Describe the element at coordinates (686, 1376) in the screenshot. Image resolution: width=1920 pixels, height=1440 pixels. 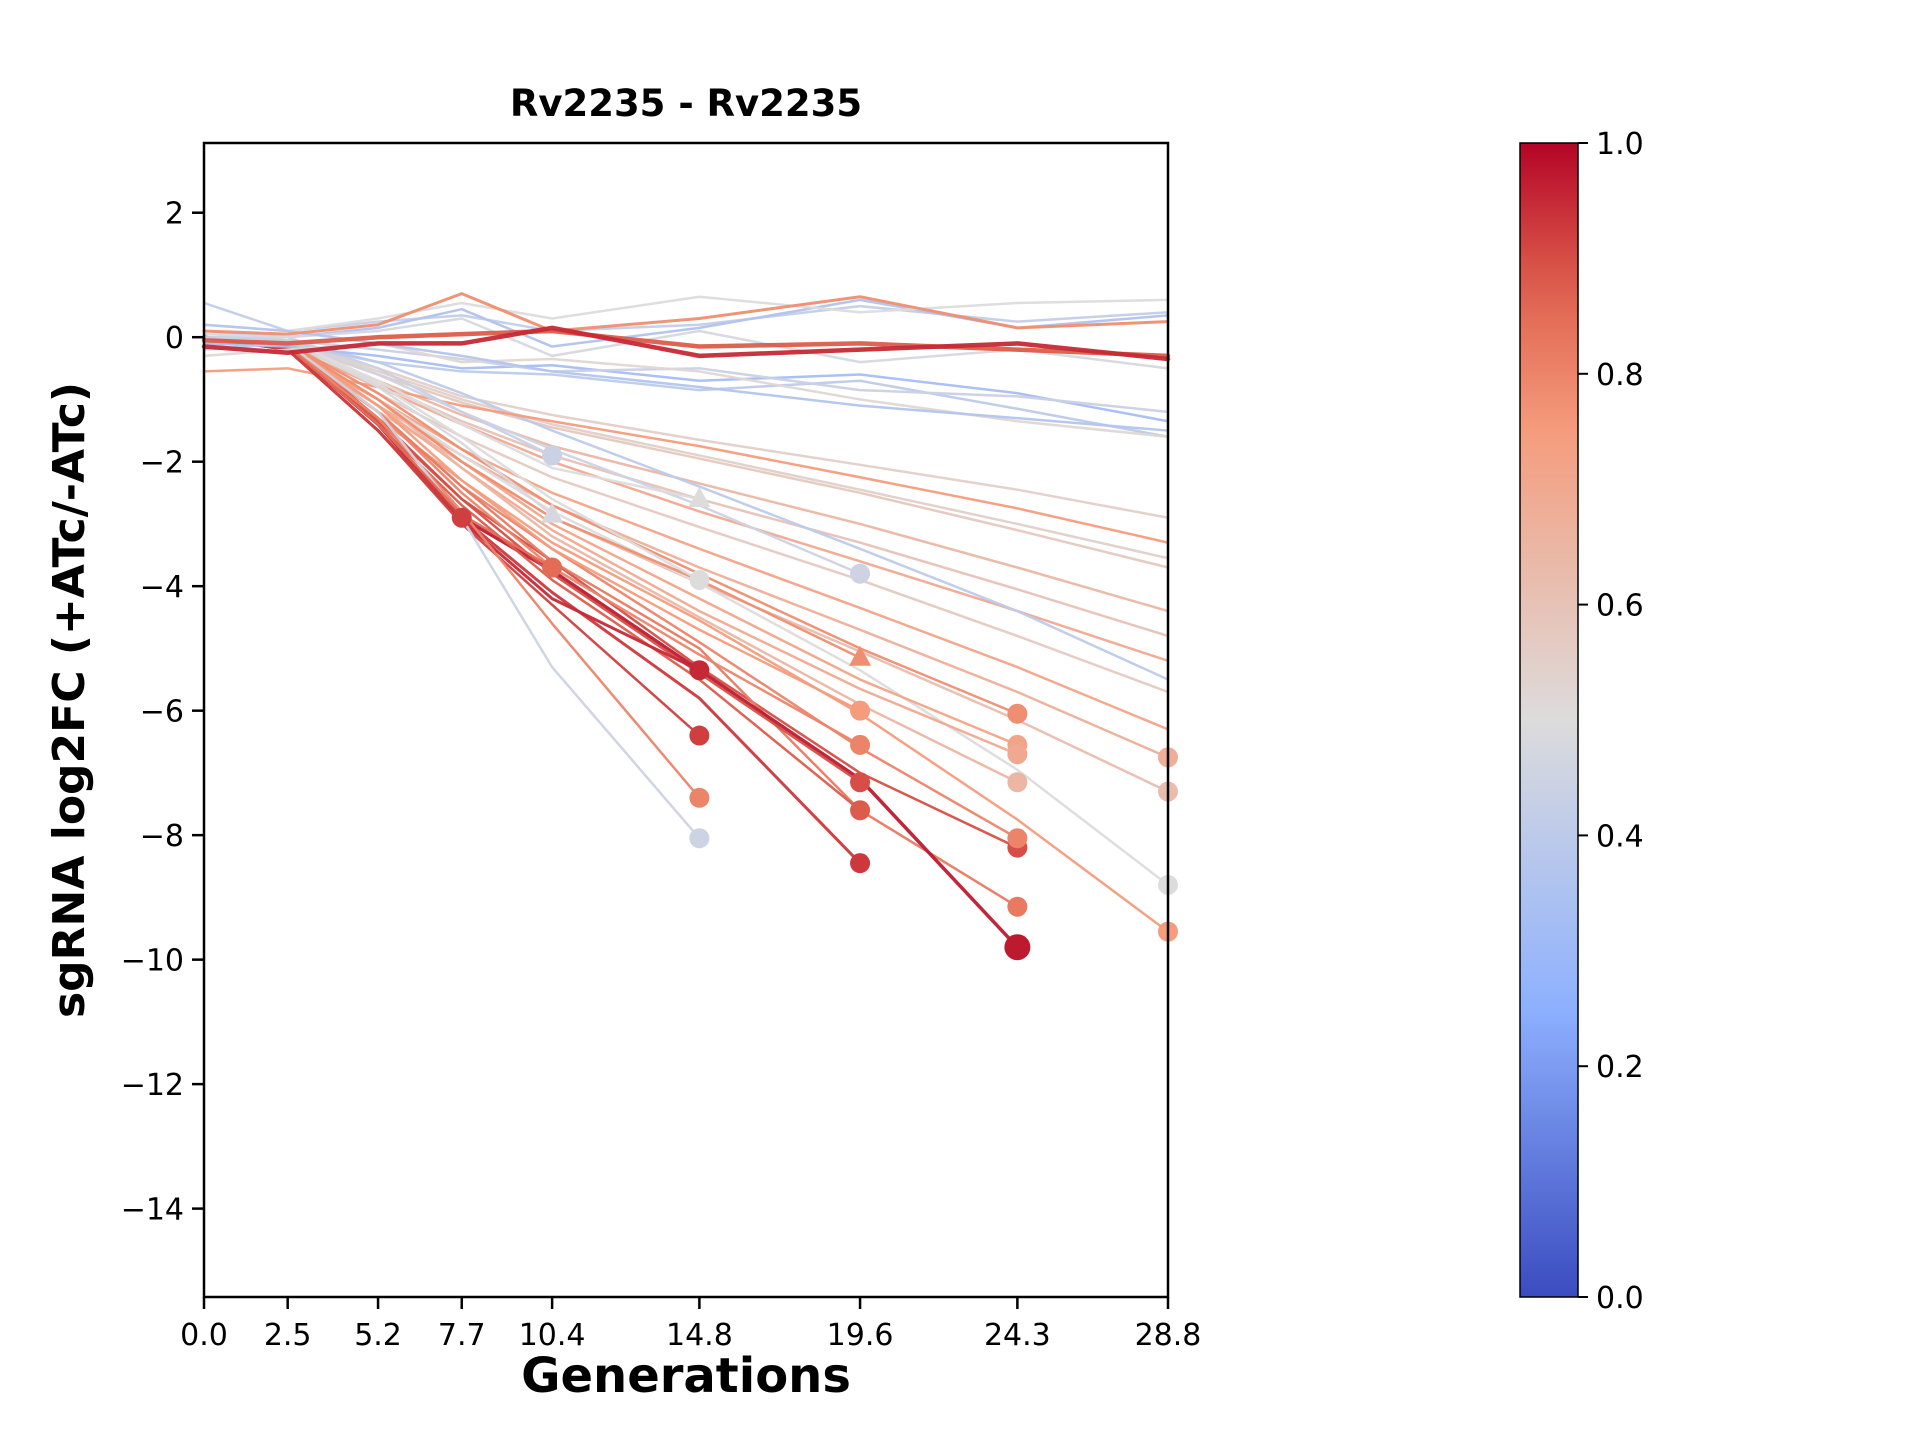
I see `x-axis-label: Generations` at that location.